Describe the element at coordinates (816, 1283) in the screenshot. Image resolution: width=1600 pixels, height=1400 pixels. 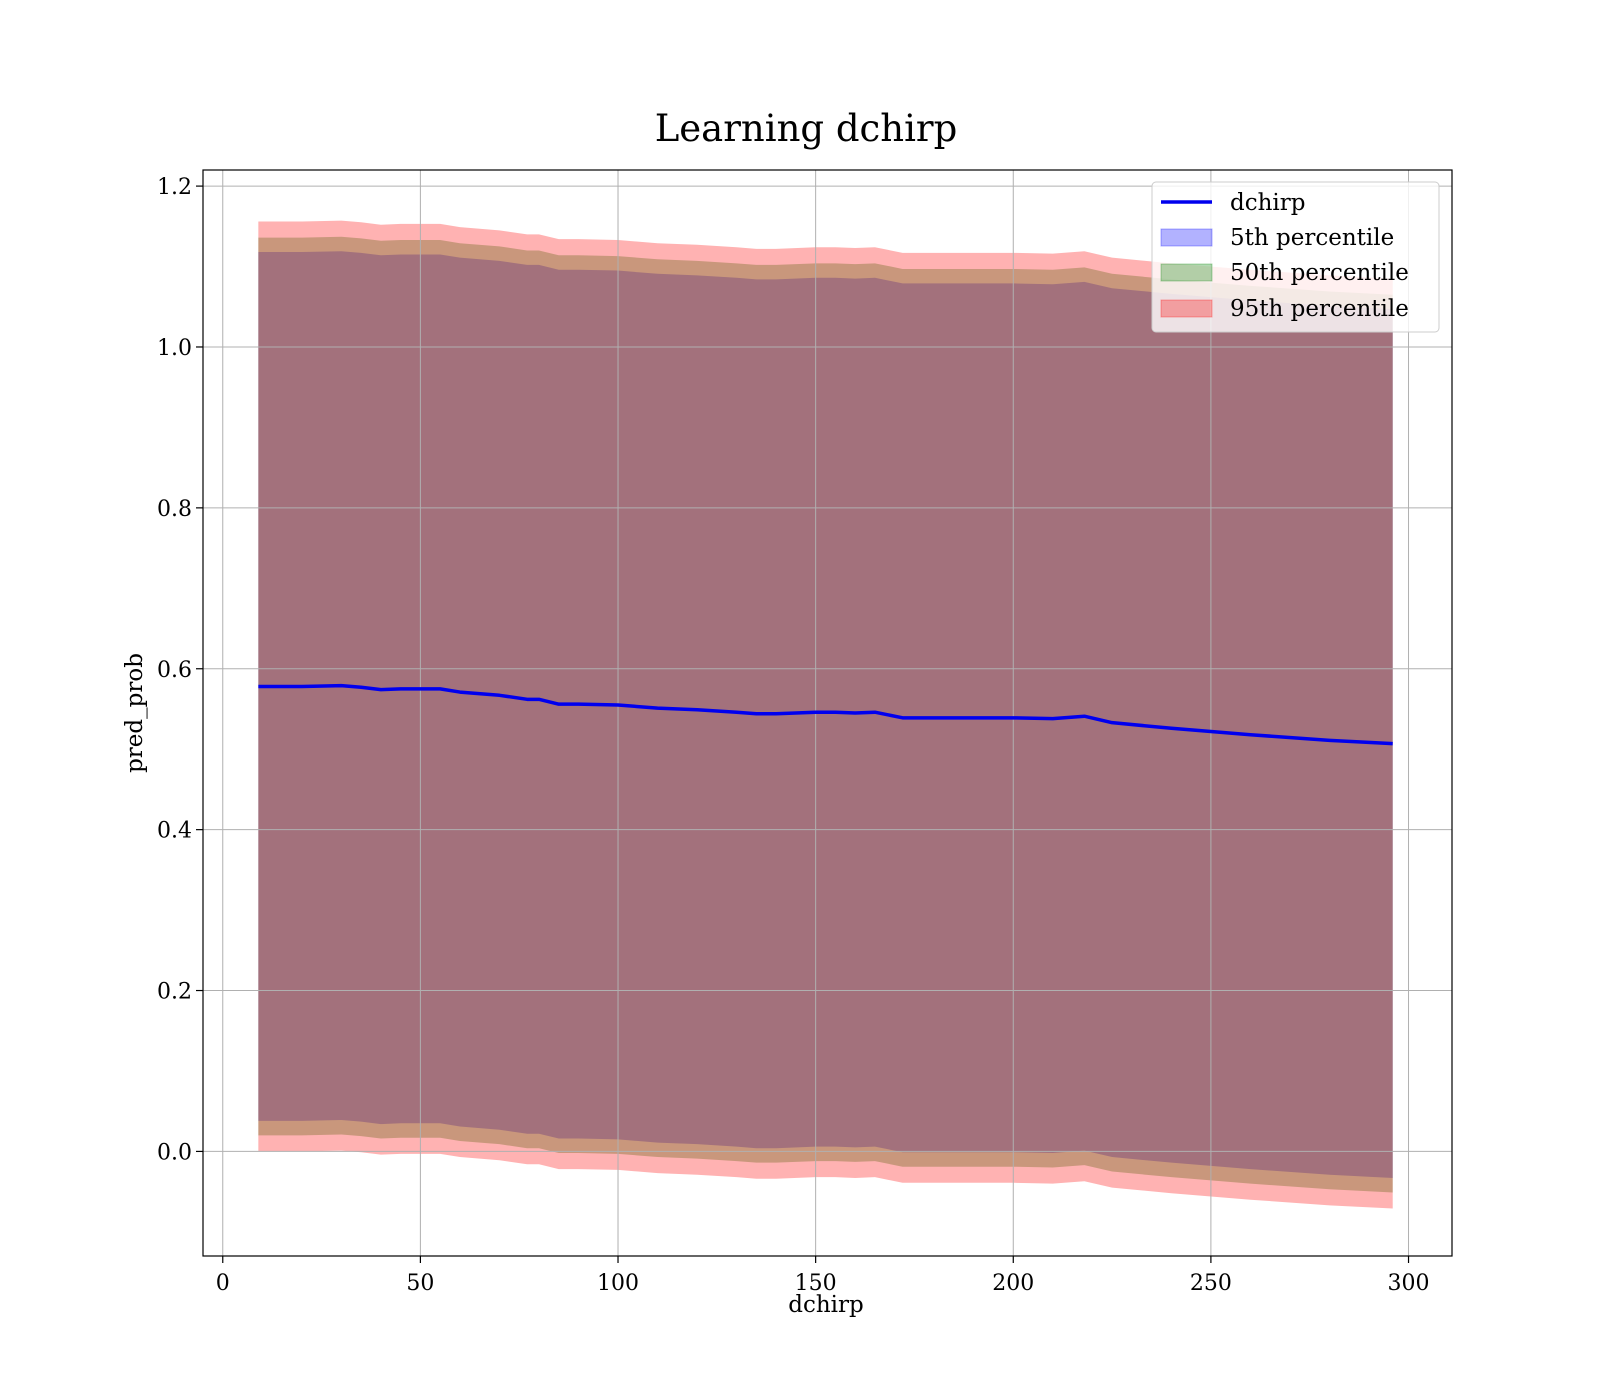
I see `x-tick-label: 150` at that location.